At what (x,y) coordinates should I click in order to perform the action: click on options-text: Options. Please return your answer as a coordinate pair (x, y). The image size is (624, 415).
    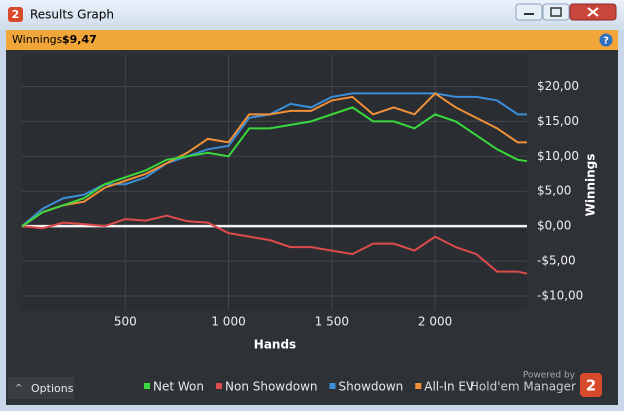
    Looking at the image, I should click on (52, 388).